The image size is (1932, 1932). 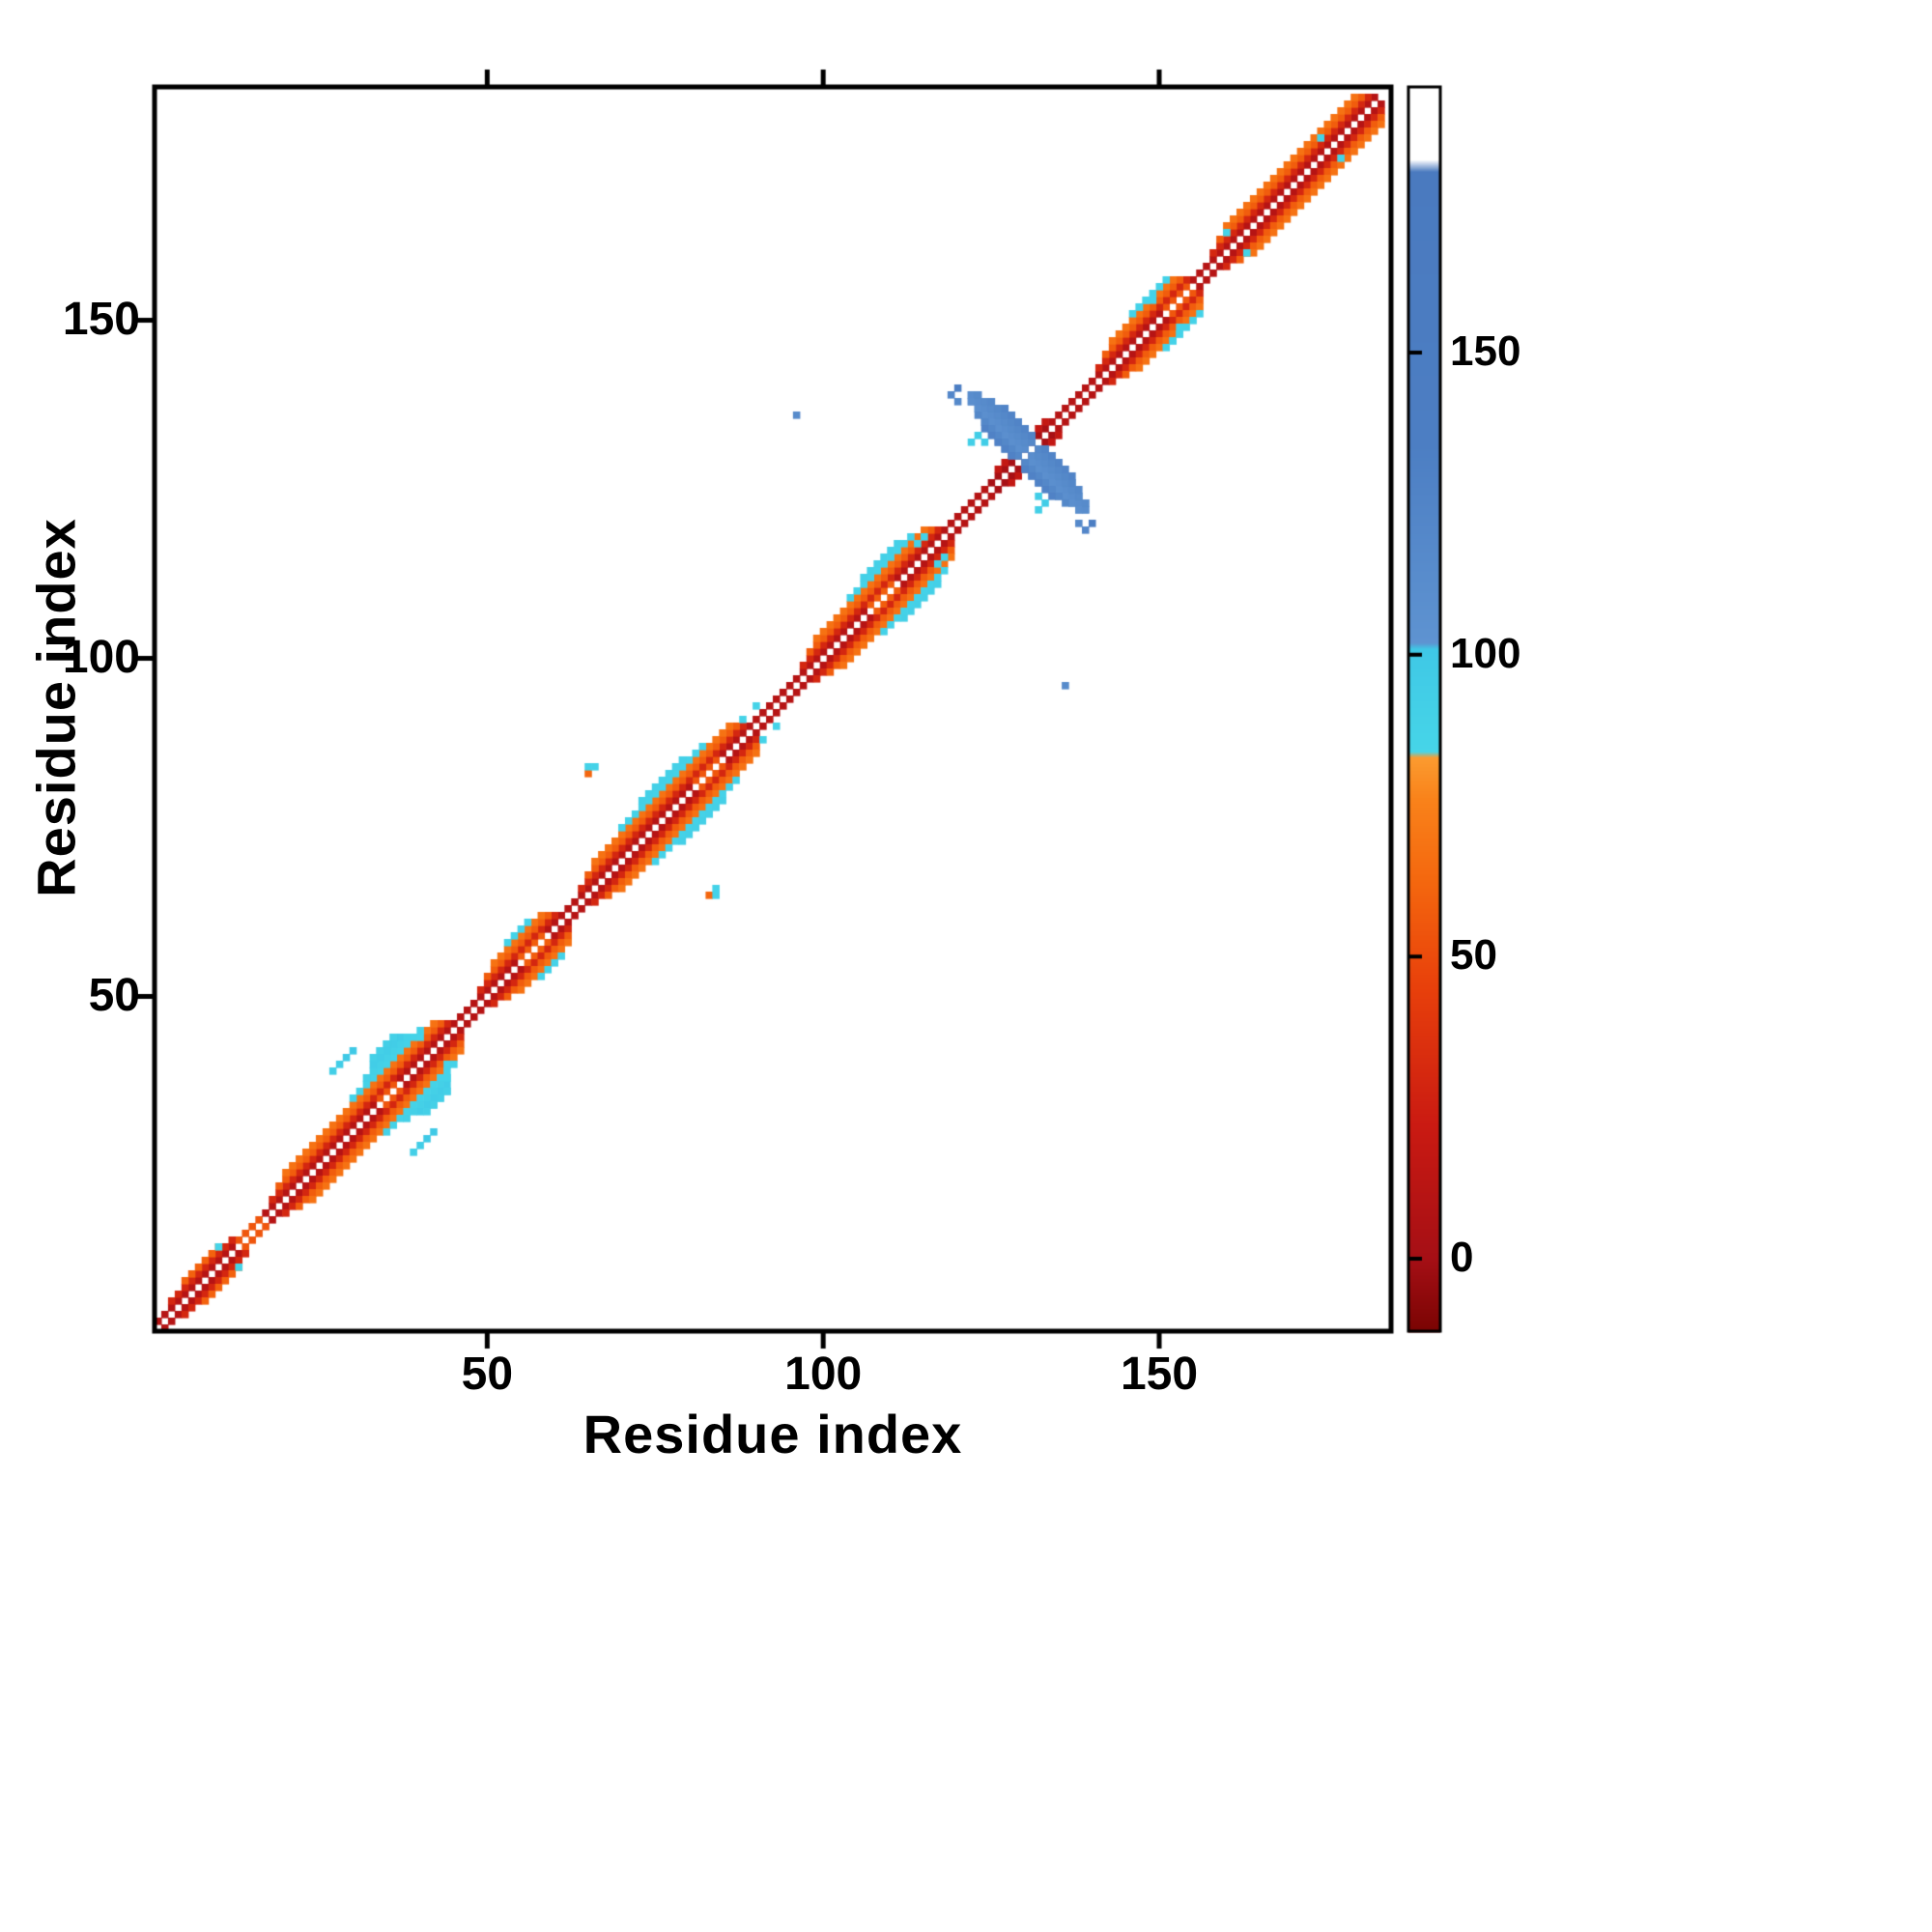 What do you see at coordinates (101, 657) in the screenshot?
I see `y-tick-label-100: 100` at bounding box center [101, 657].